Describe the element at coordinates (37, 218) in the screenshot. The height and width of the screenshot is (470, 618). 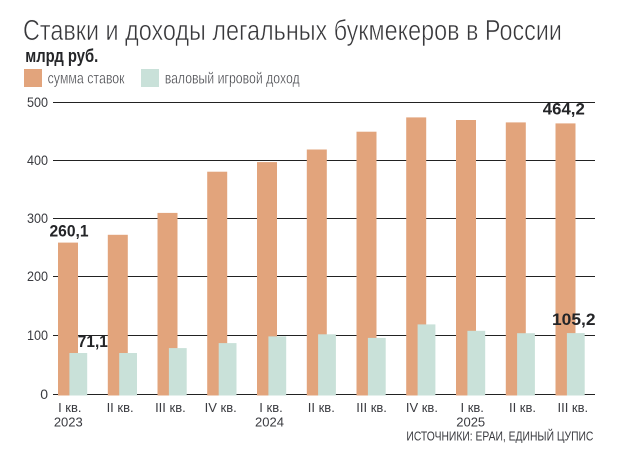
I see `svg-text: 300` at that location.